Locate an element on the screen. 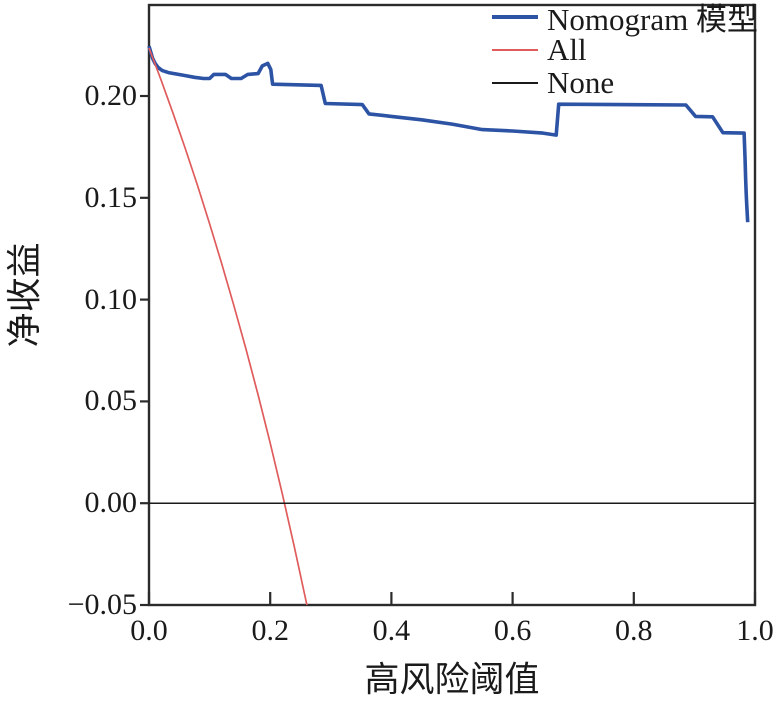 The image size is (777, 708). legend-label-all: All is located at coordinates (567, 49).